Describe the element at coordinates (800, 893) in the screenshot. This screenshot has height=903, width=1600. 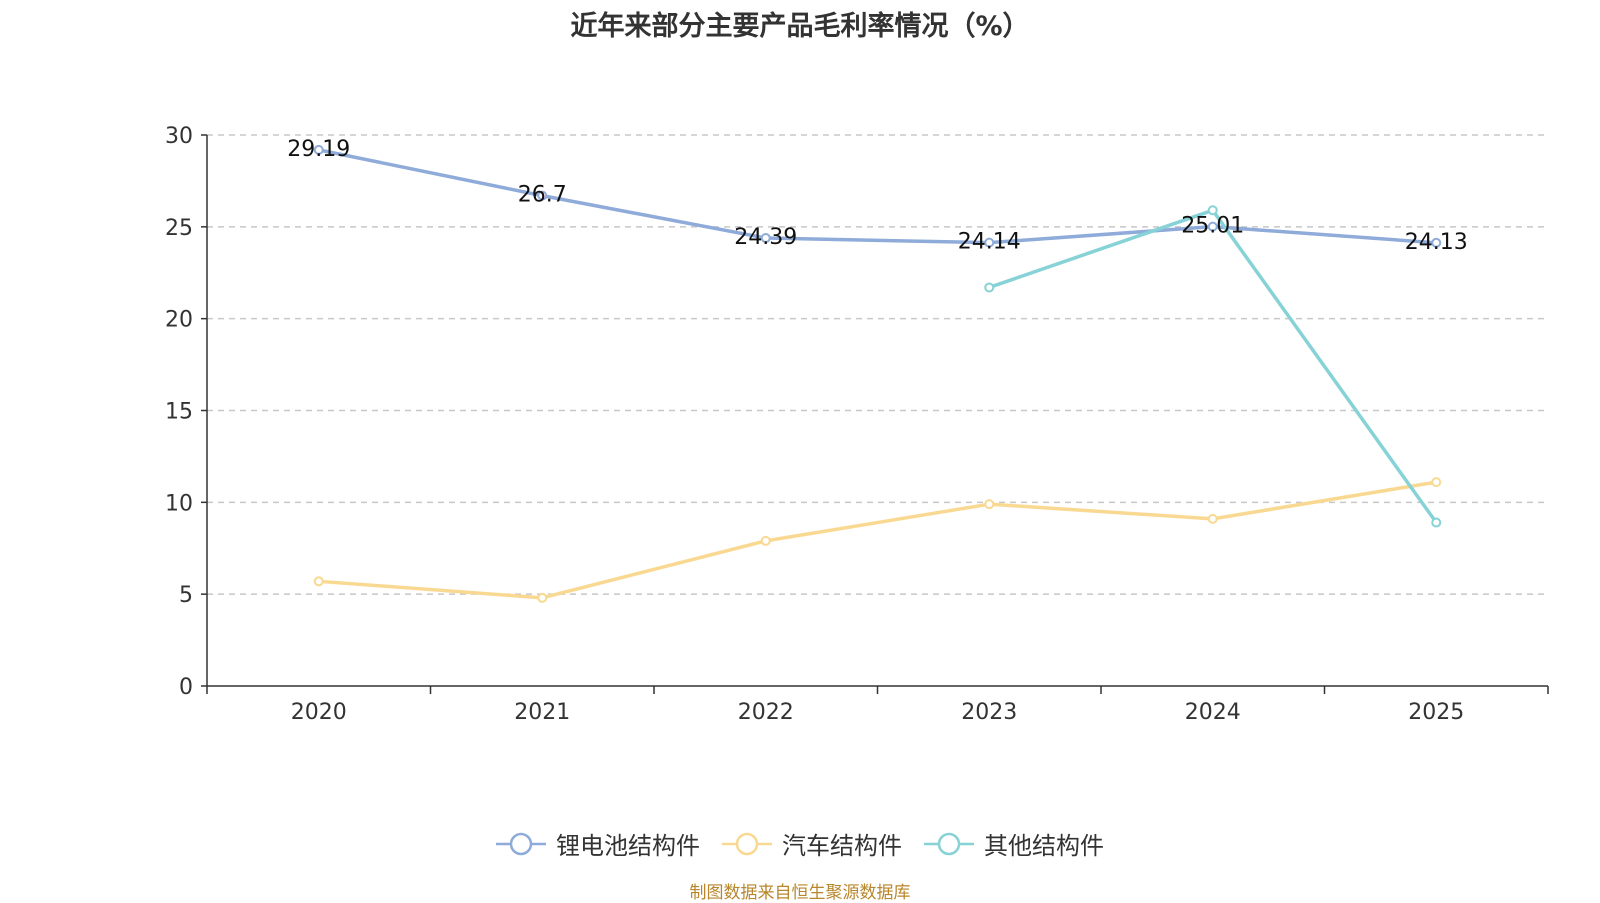
I see `source-note: 制图数据来自恒生聚源数据库` at that location.